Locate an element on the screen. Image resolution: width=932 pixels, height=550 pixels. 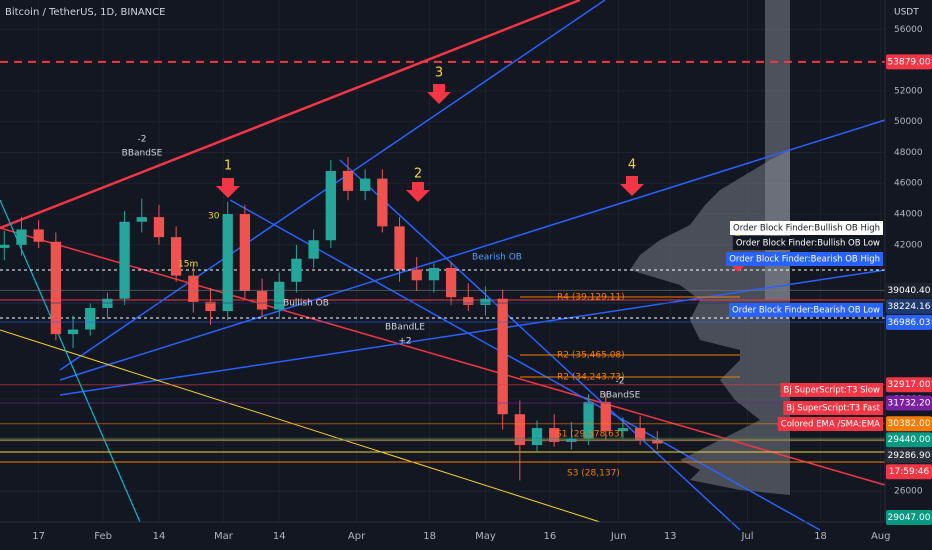
countdown-label: 17:59:46 is located at coordinates (909, 472).